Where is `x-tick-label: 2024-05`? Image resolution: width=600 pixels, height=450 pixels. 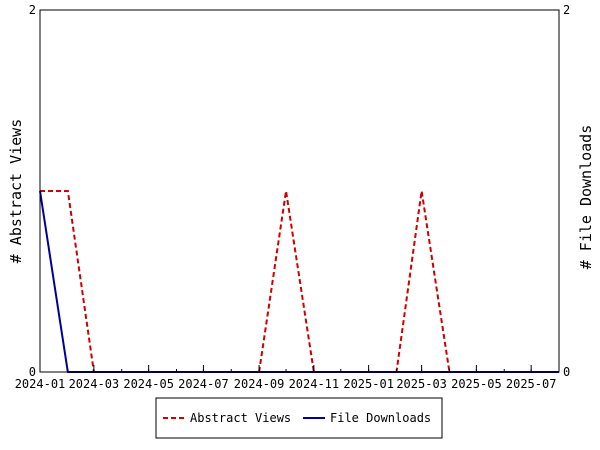 x-tick-label: 2024-05 is located at coordinates (148, 384).